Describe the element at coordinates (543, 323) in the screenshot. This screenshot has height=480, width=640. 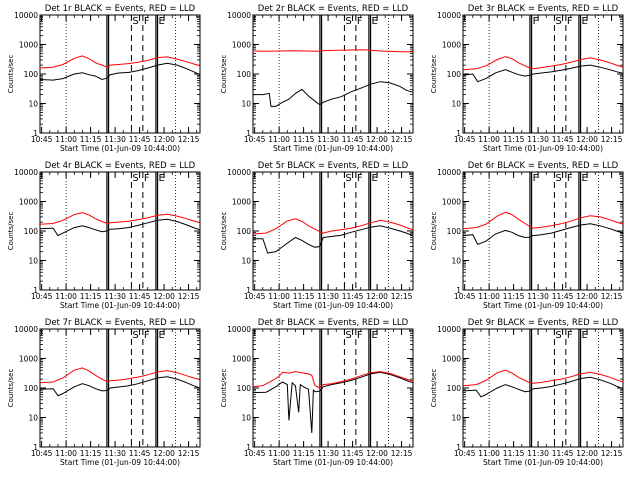
I see `panel-title: Det 9r BLACK = Events, RED = LLD` at that location.